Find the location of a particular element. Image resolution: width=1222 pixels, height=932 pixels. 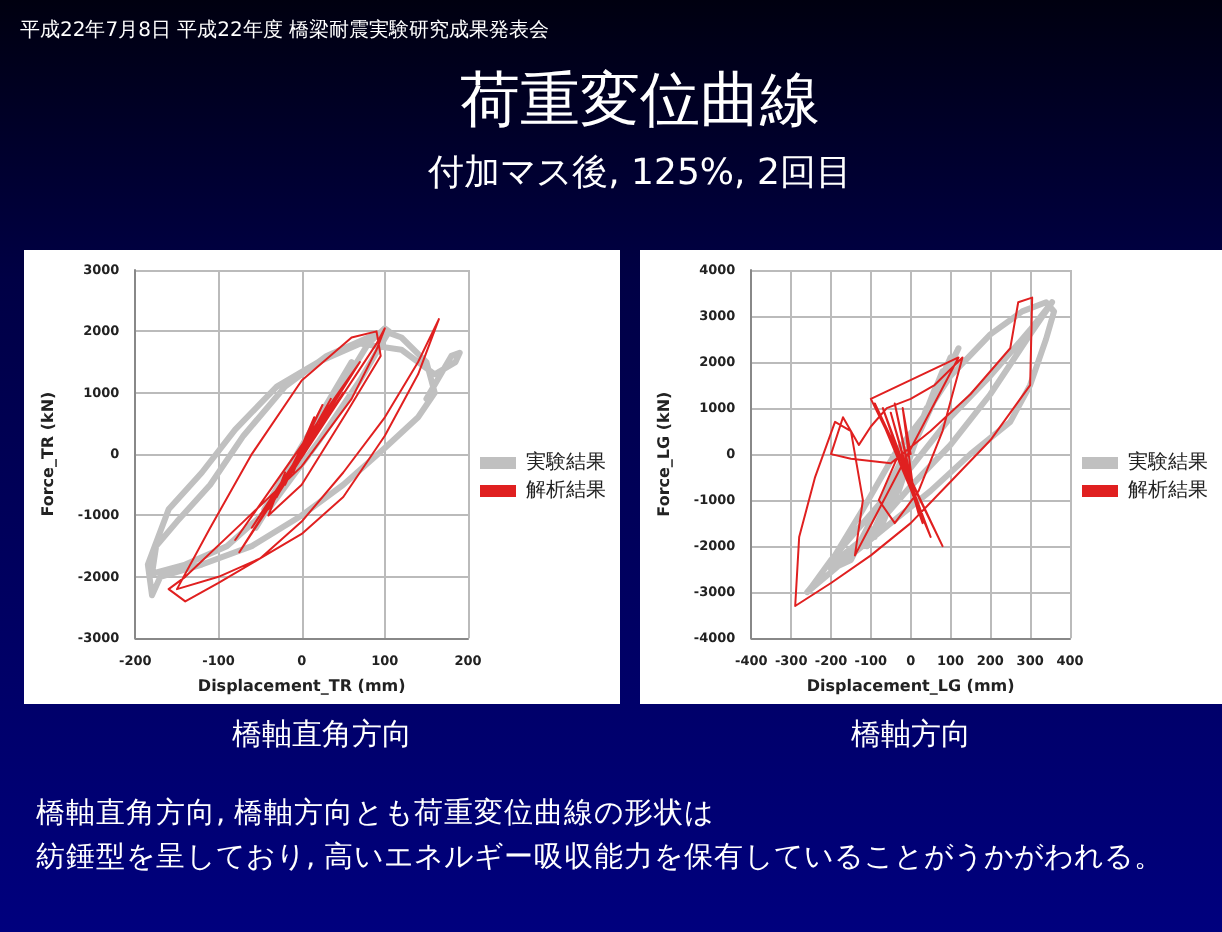

y-axis-title: Force_TR (kN) is located at coordinates (48, 454).